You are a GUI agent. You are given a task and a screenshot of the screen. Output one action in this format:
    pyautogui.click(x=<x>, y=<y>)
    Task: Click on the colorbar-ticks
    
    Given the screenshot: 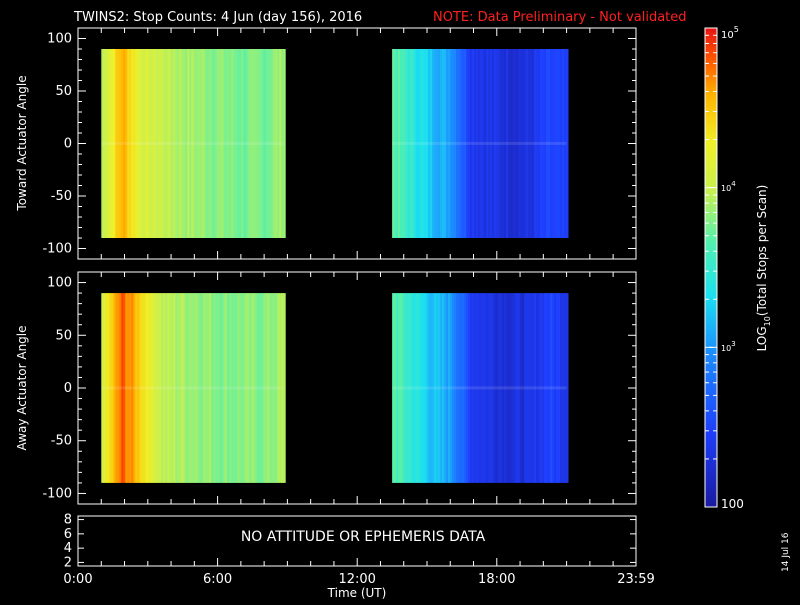 What is the action you would take?
    pyautogui.click(x=711, y=271)
    